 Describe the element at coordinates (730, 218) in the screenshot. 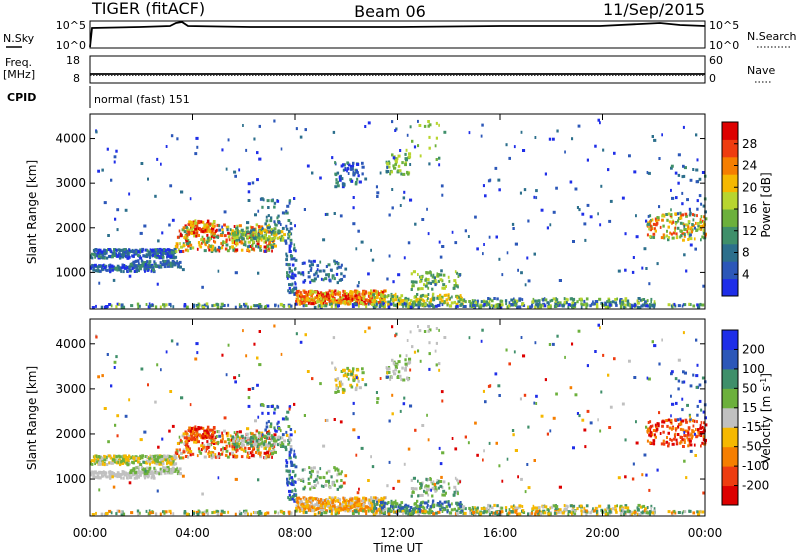

I see `power-colorbar-segment` at that location.